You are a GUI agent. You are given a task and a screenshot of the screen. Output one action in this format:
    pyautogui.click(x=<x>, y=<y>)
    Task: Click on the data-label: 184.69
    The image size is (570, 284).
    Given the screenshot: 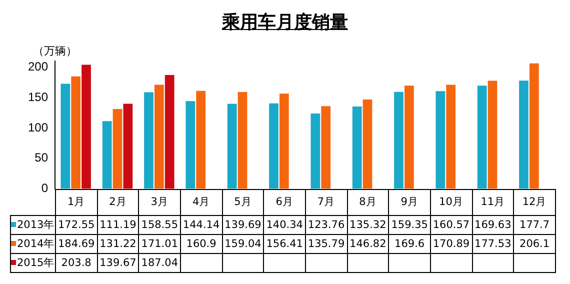 What is the action you would take?
    pyautogui.click(x=77, y=244)
    